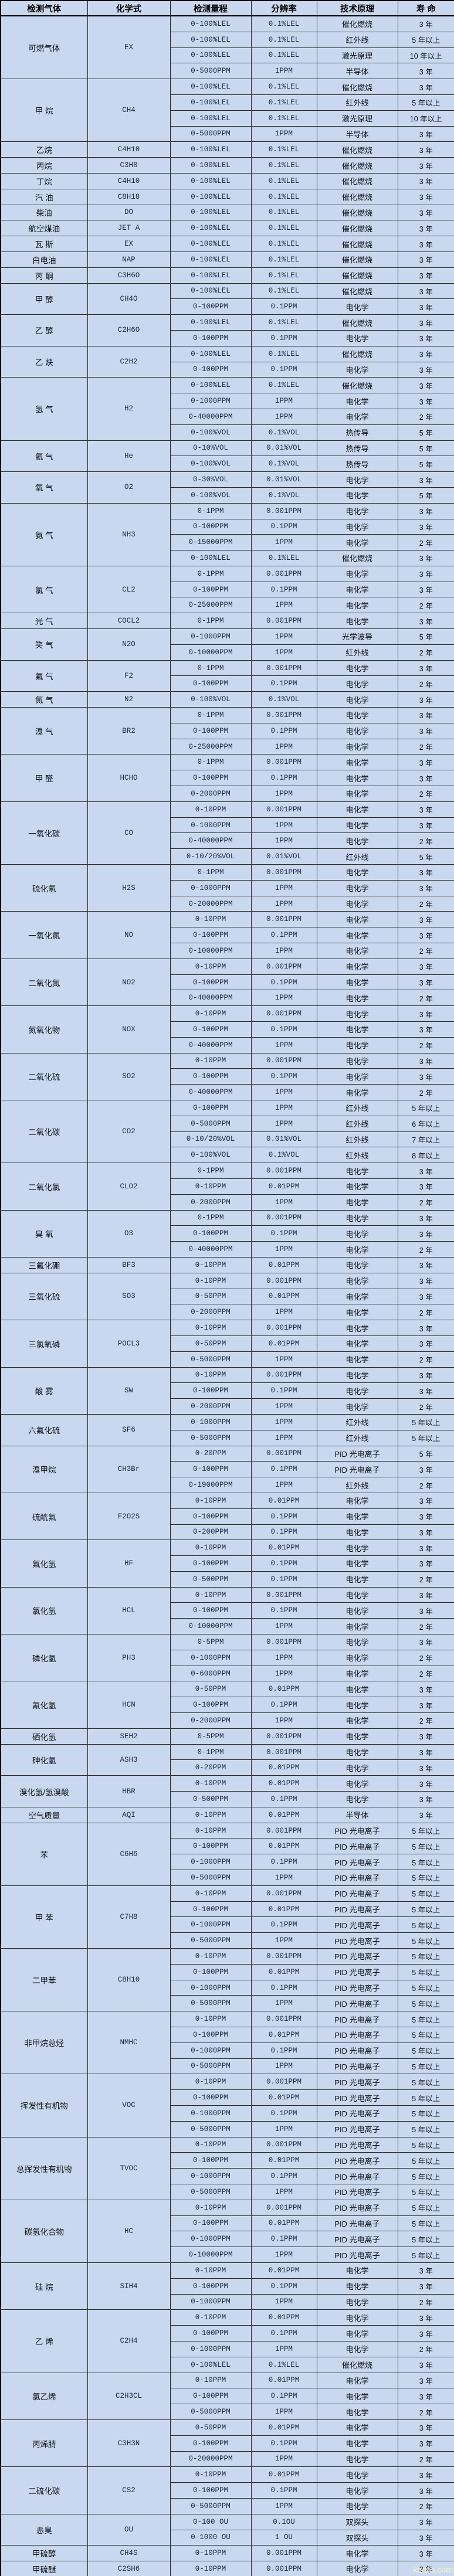 The height and width of the screenshot is (2576, 454). I want to click on lifespan-cell: 10 年以上, so click(425, 119).